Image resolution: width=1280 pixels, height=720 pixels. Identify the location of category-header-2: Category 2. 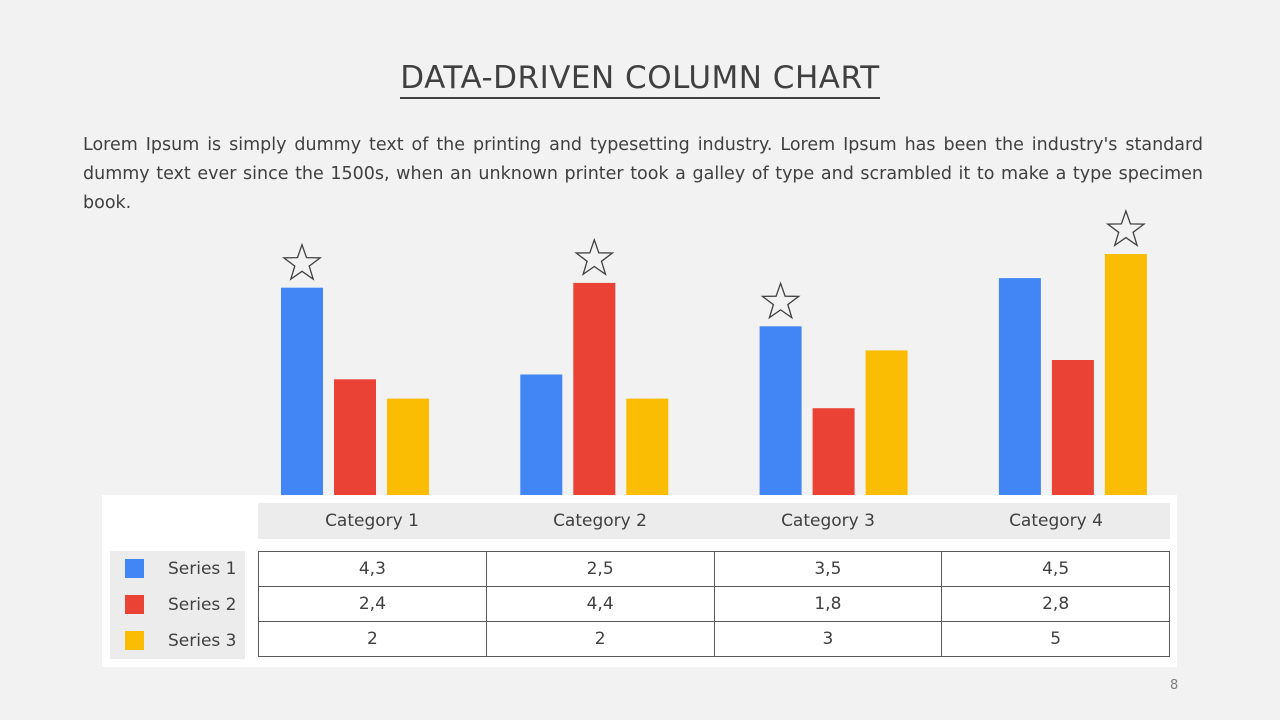
(600, 521).